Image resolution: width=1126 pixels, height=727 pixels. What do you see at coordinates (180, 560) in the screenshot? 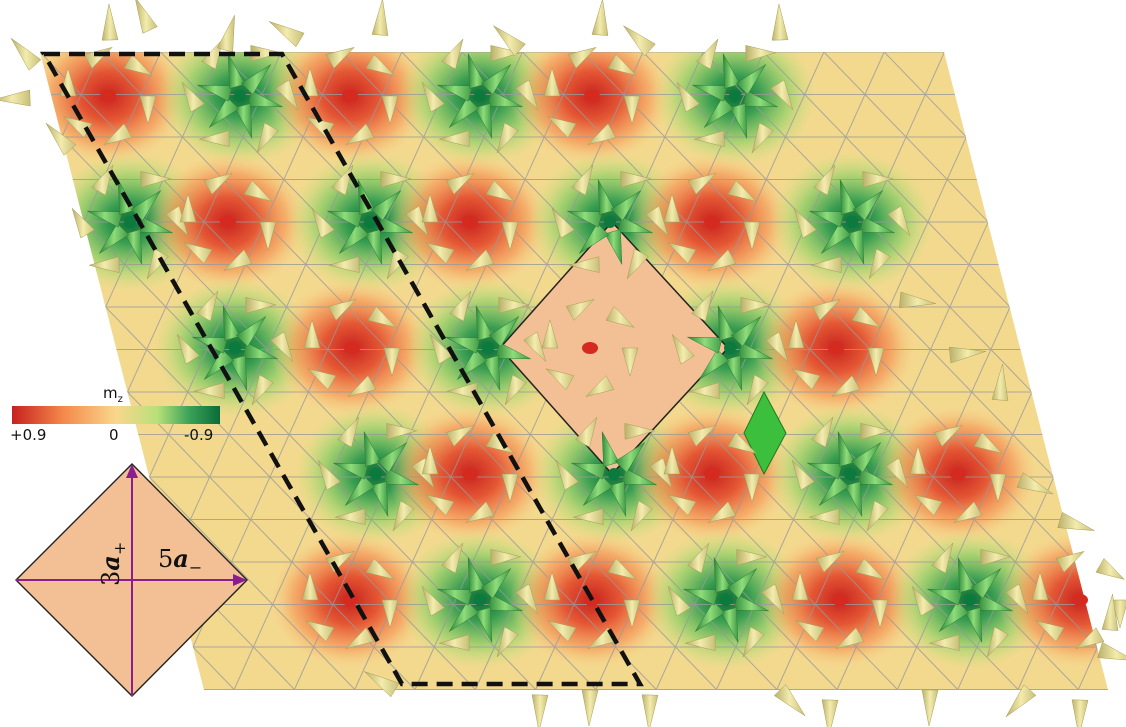
I see `inset-label-horizontal: 5a−` at bounding box center [180, 560].